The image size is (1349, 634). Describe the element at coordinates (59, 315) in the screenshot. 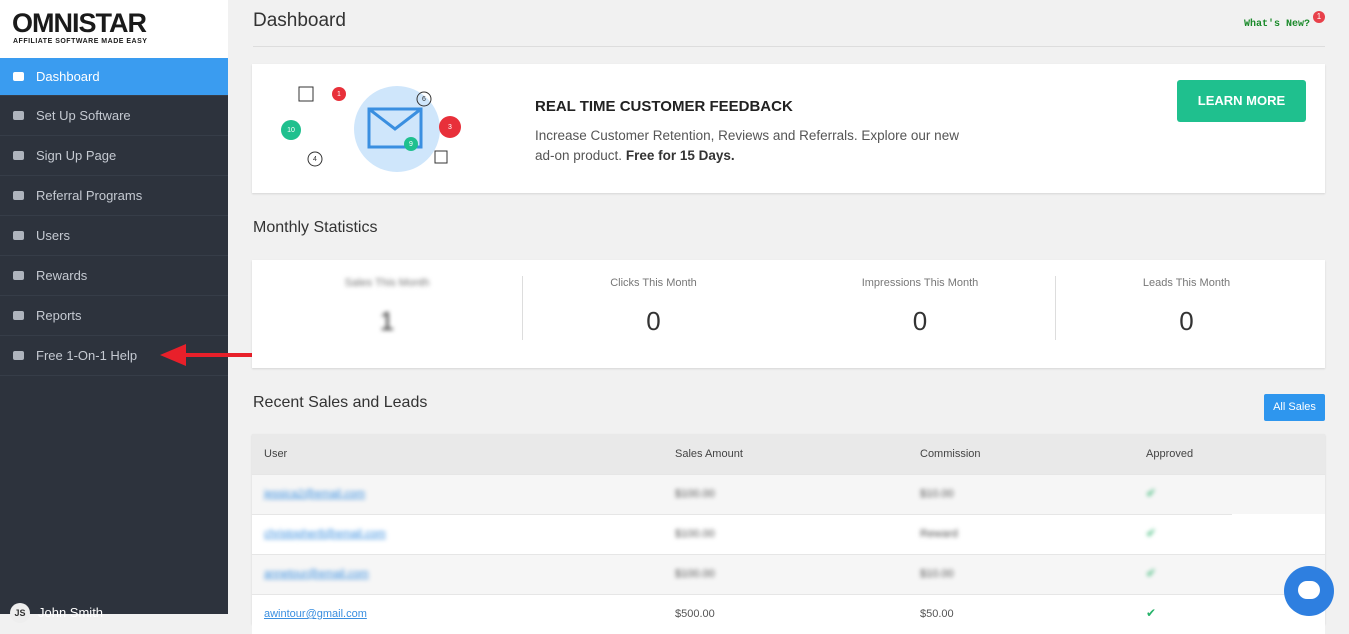

I see `nav-label: Reports` at that location.